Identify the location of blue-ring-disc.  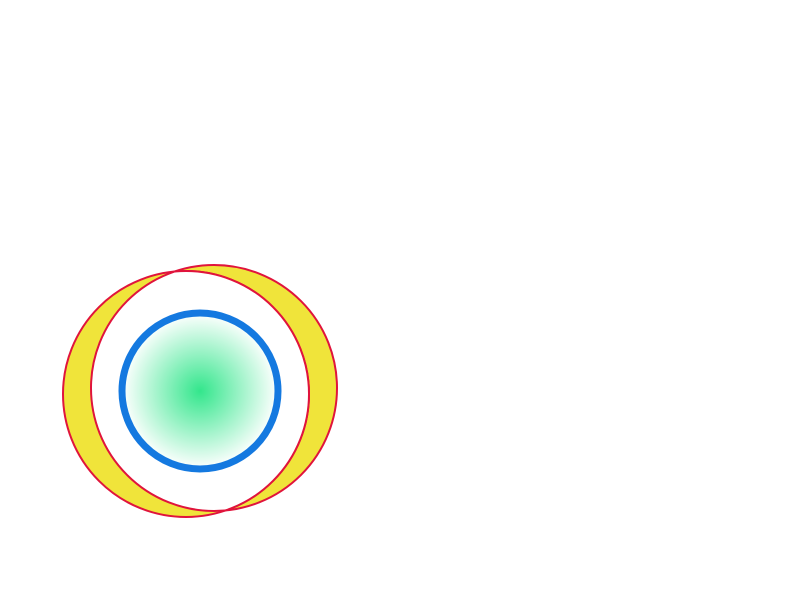
(200, 391).